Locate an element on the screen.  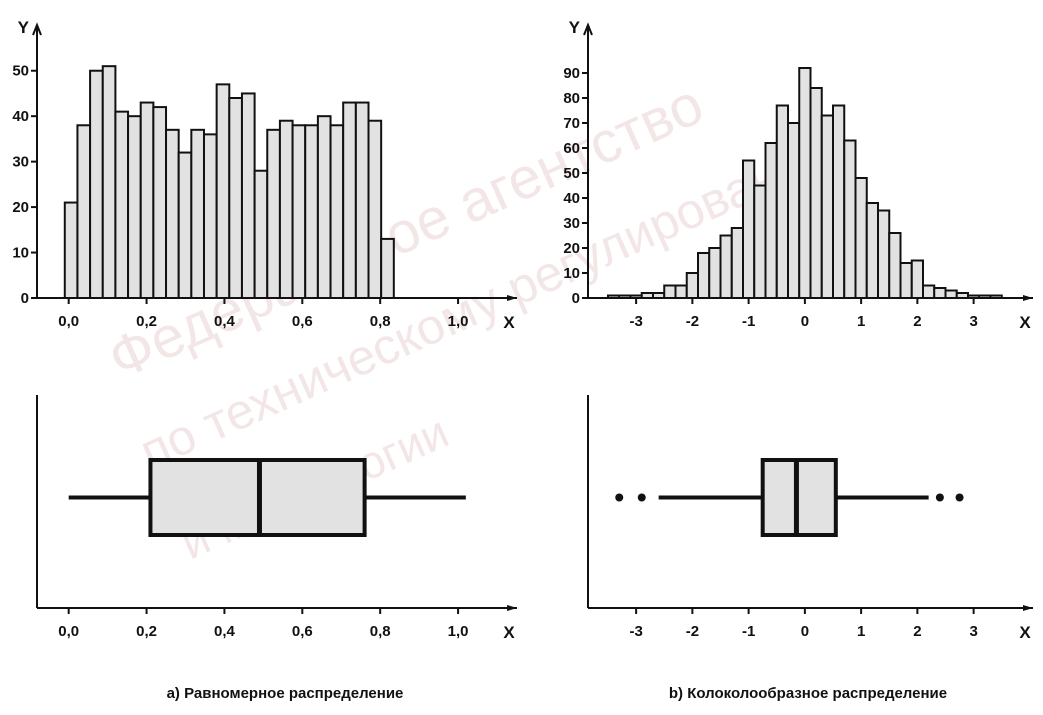
y-tick-label: 60 is located at coordinates (571, 148).